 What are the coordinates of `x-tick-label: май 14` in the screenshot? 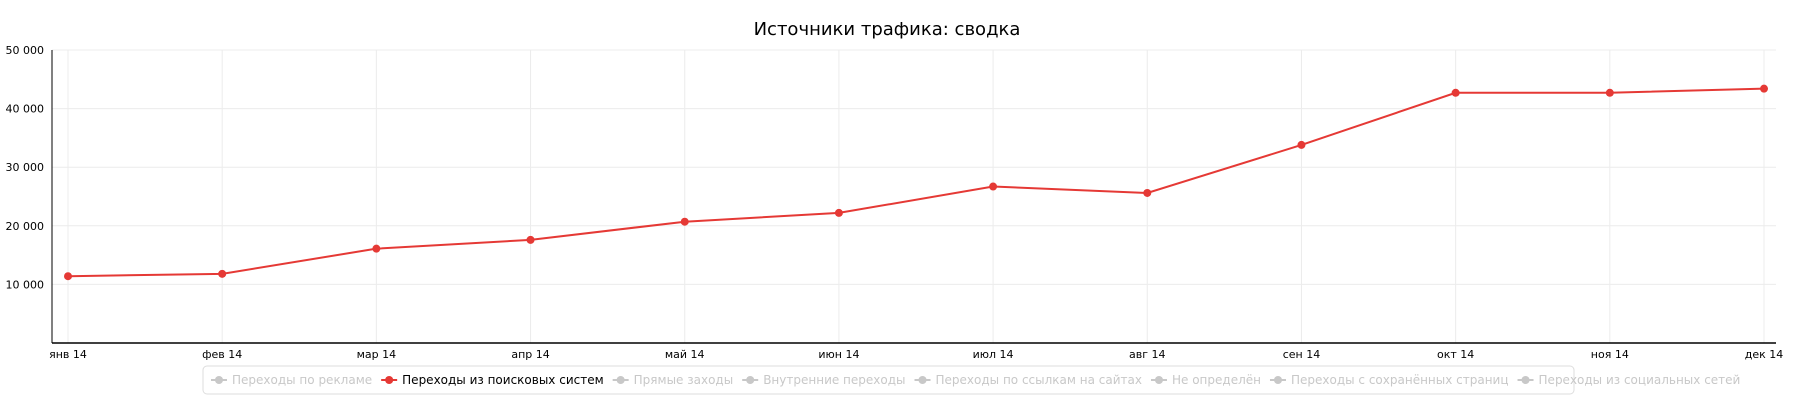 It's located at (685, 354).